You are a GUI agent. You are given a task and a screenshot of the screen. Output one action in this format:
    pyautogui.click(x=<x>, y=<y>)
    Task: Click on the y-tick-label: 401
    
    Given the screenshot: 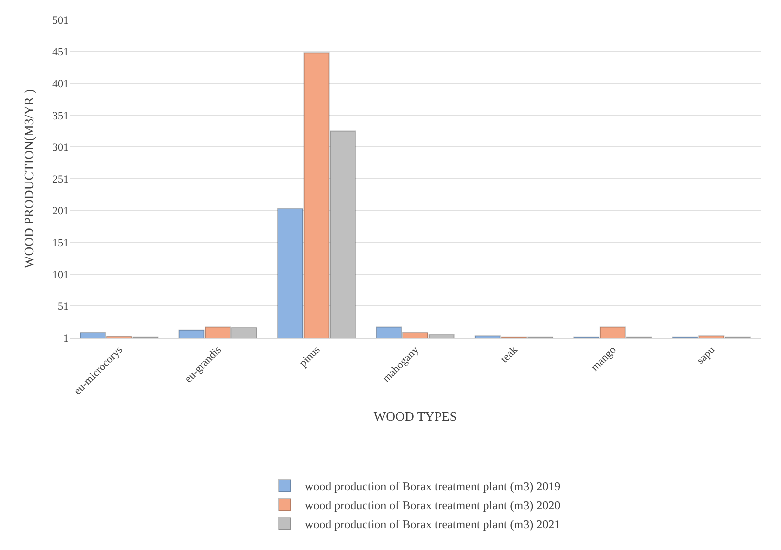 What is the action you would take?
    pyautogui.click(x=60, y=84)
    